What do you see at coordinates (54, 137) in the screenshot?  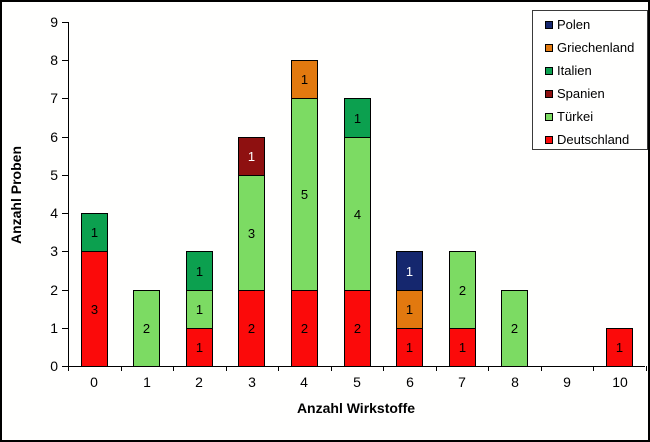 I see `y-tick-label: 6` at bounding box center [54, 137].